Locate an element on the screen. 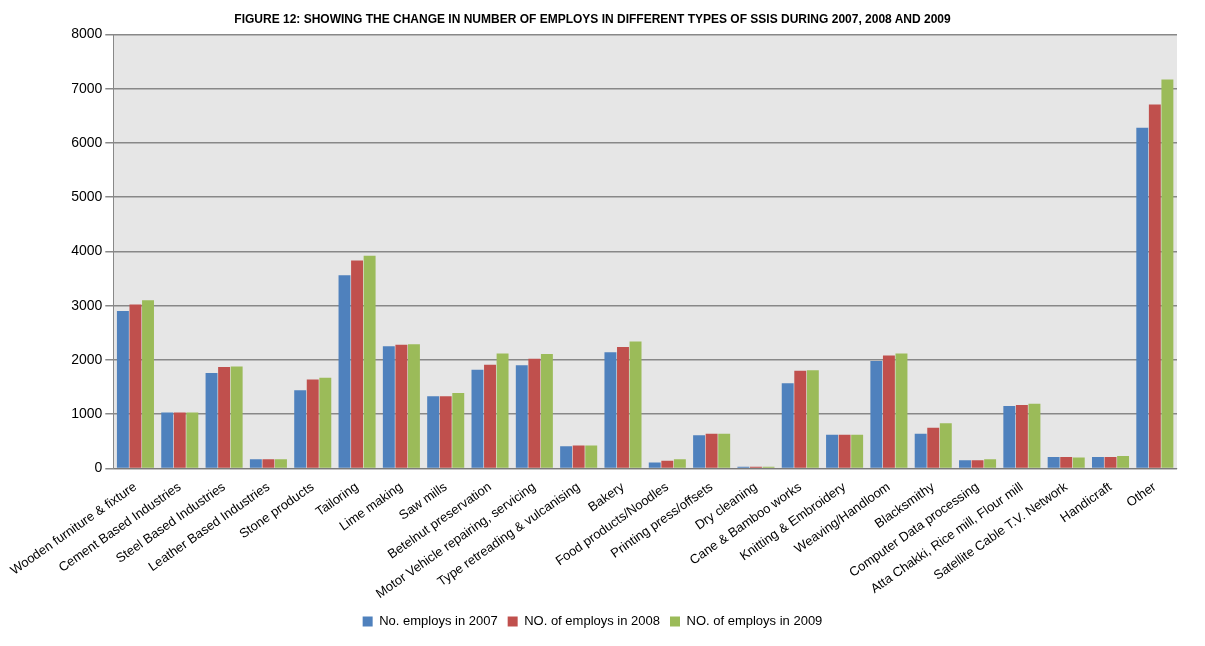 The width and height of the screenshot is (1205, 646). y-tick-label: 1000 is located at coordinates (87, 413).